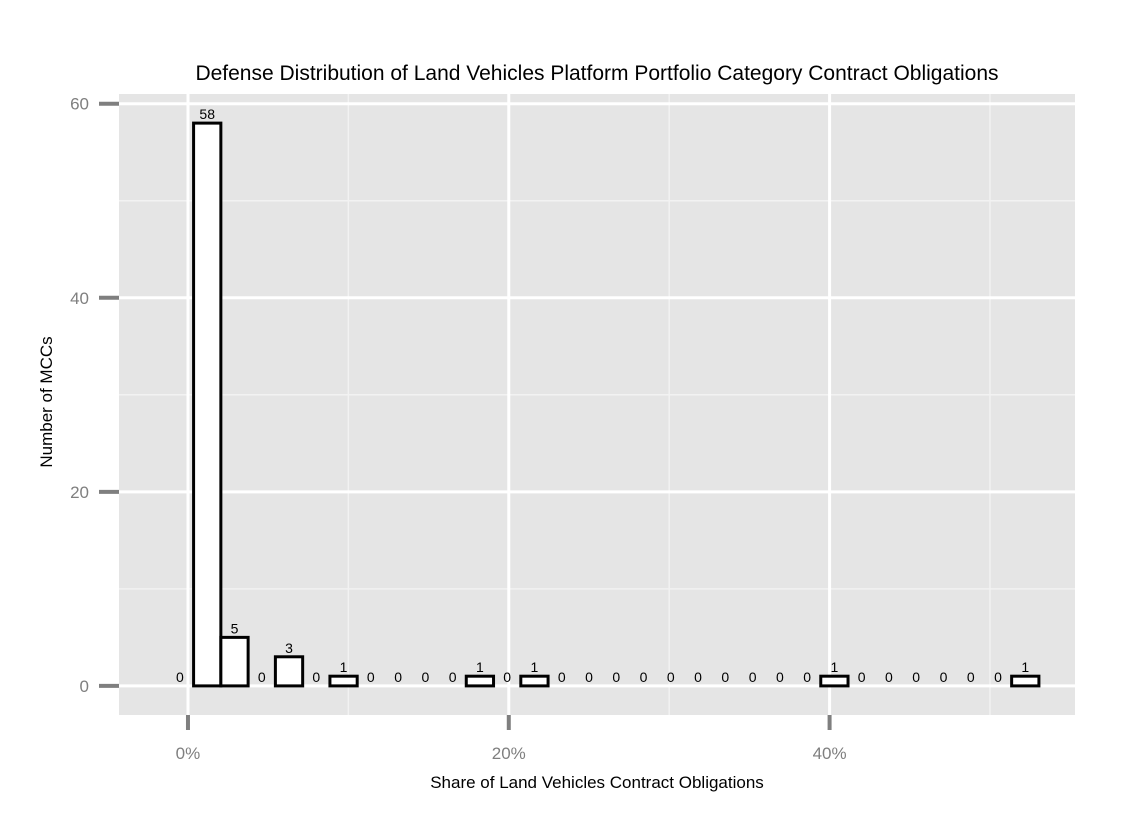 This screenshot has width=1125, height=830. Describe the element at coordinates (79, 104) in the screenshot. I see `y-tick-label: 60` at that location.